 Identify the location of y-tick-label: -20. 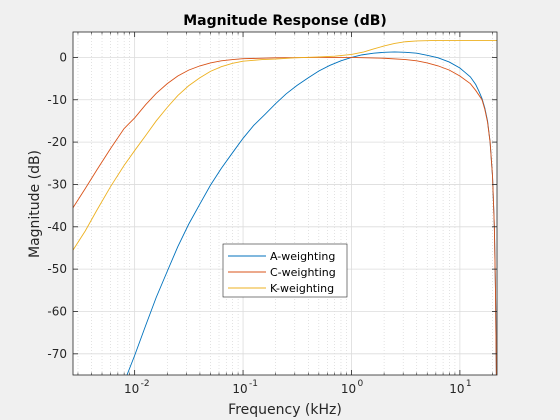
(57, 142).